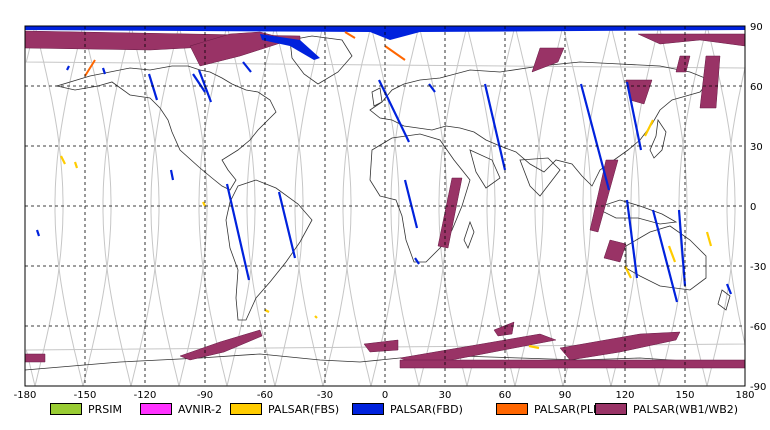  Describe the element at coordinates (145, 395) in the screenshot. I see `longitude-tick-label: -120` at that location.